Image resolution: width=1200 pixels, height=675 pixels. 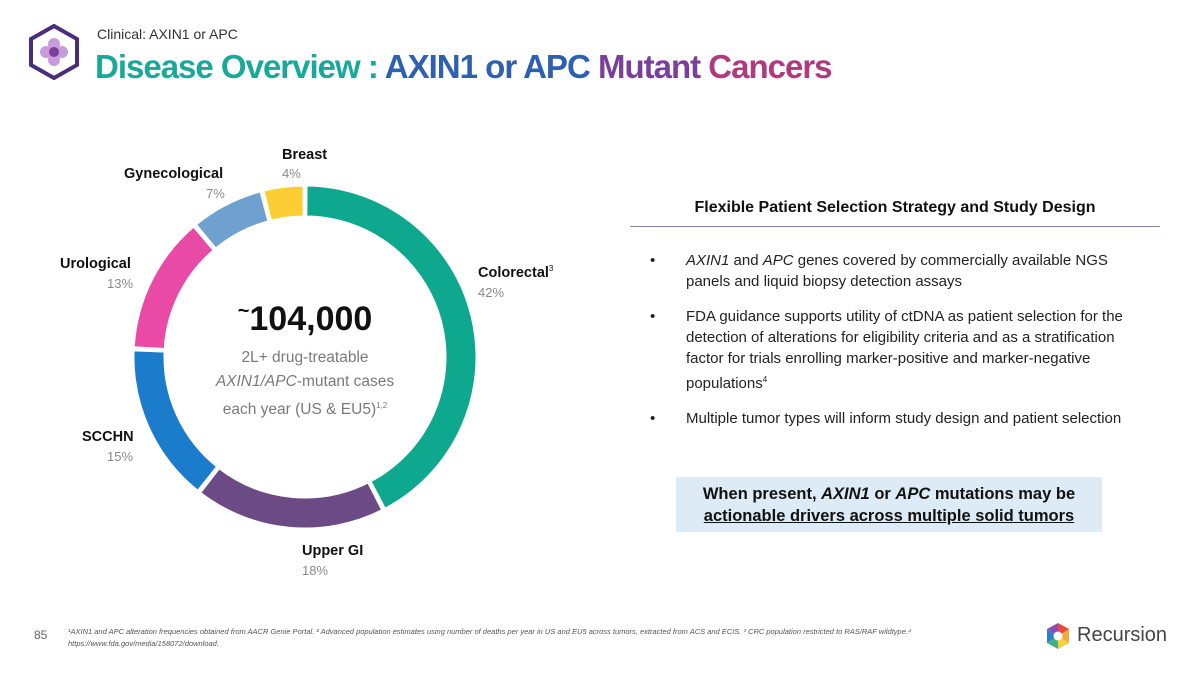 I want to click on donut-chart, so click(x=305, y=357).